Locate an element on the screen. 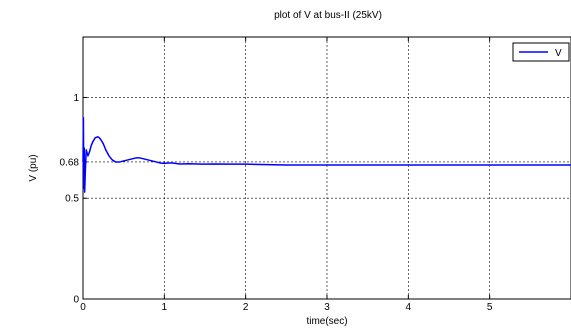 The image size is (571, 329). x-tick-label: 0 is located at coordinates (83, 307).